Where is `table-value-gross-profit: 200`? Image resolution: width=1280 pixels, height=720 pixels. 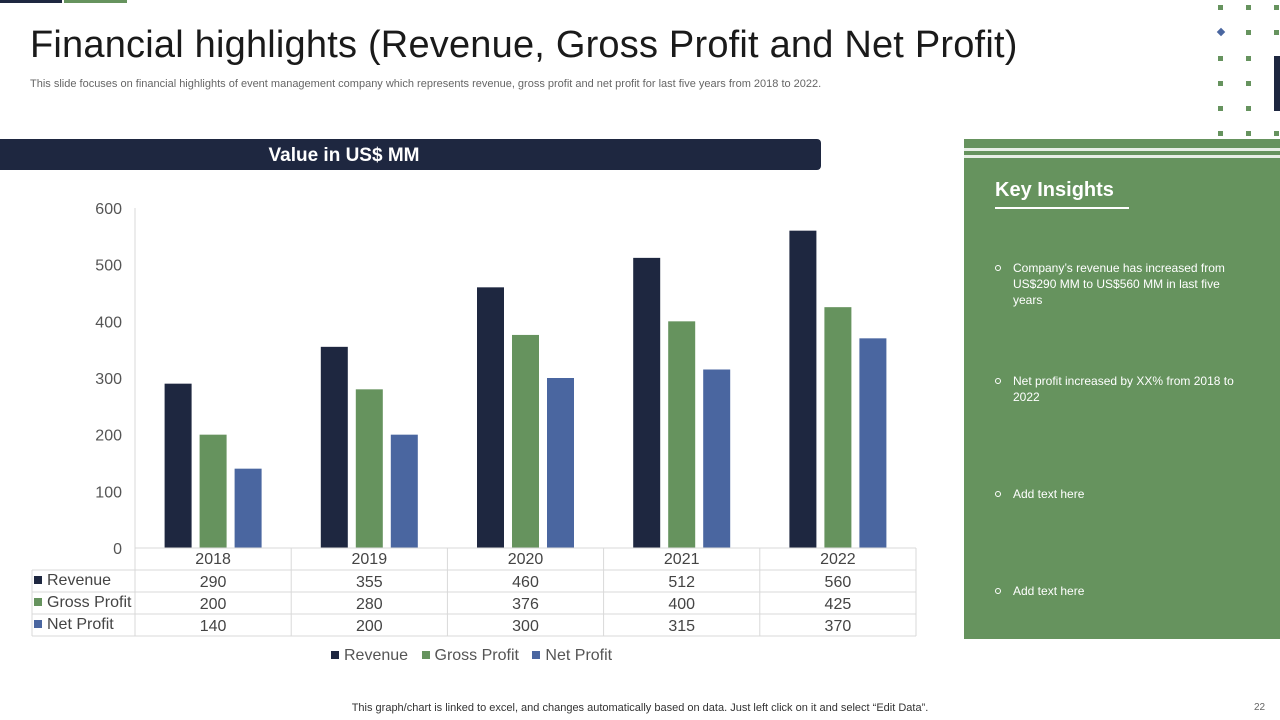
table-value-gross-profit: 200 is located at coordinates (213, 604).